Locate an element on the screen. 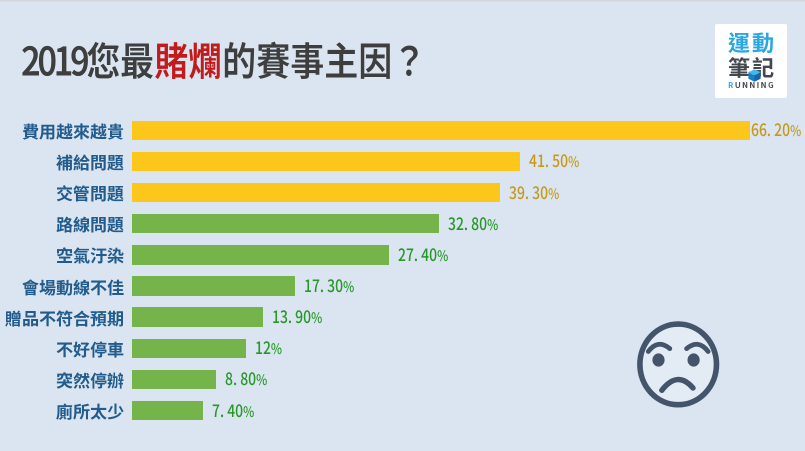 This screenshot has width=805, height=451. cube-icon is located at coordinates (754, 75).